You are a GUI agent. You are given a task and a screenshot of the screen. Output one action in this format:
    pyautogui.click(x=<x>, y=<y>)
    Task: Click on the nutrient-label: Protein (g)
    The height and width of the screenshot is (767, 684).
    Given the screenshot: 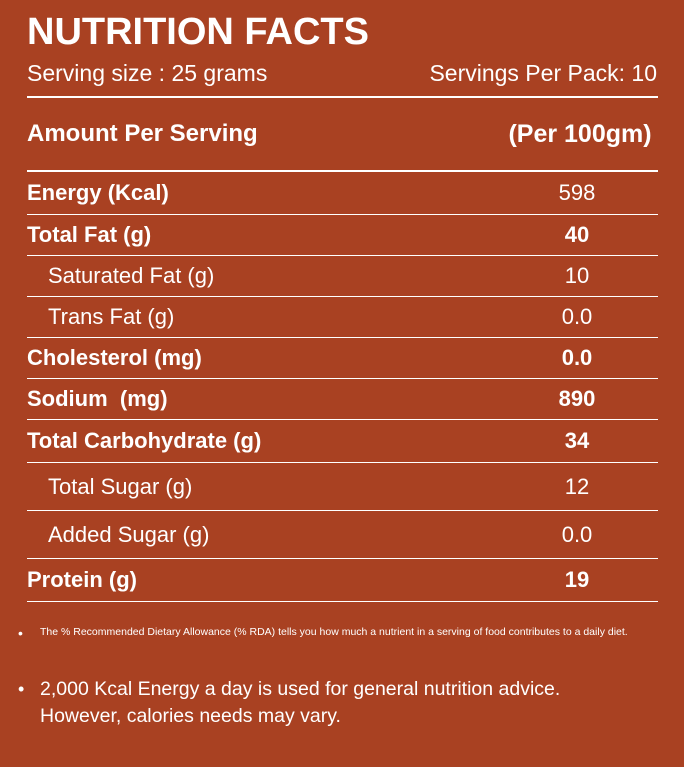 What is the action you would take?
    pyautogui.click(x=82, y=579)
    